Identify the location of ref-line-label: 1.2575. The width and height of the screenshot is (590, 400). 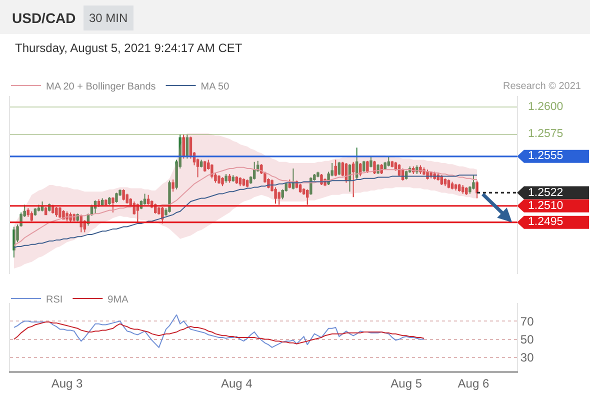
(546, 134).